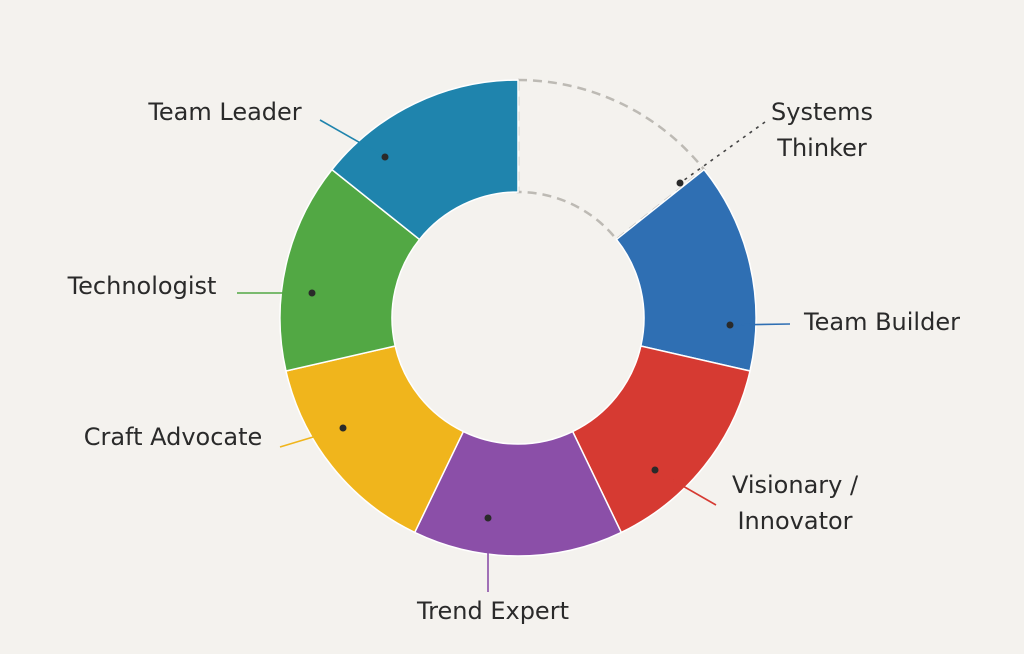  I want to click on segment, so click(424, 160).